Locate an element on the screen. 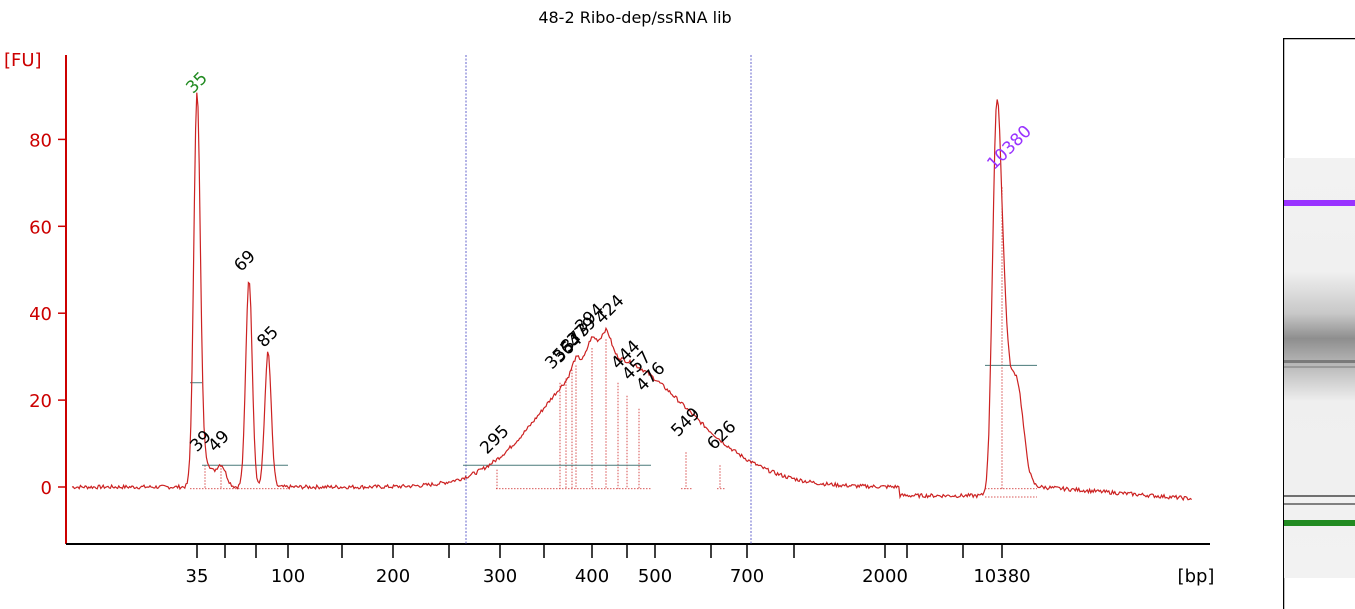  y-tick-label: 40 is located at coordinates (40, 314).